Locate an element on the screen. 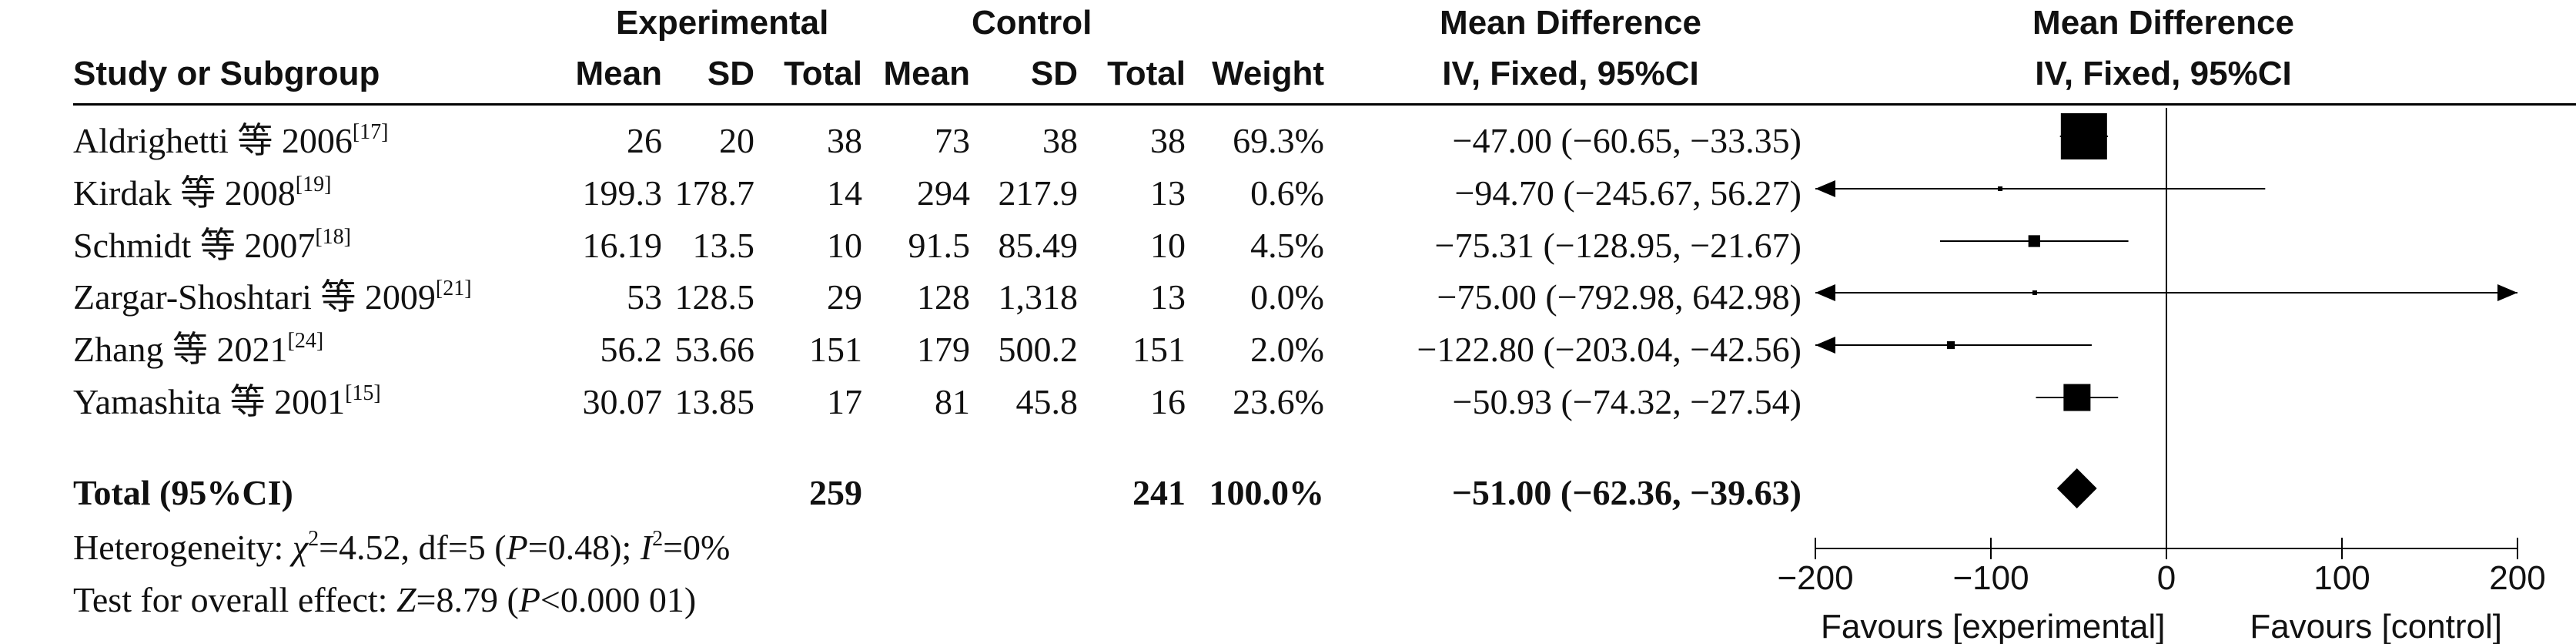 The image size is (2576, 644). md-ci-cell: −50.93 (−74.32, −27.54) is located at coordinates (1627, 401).